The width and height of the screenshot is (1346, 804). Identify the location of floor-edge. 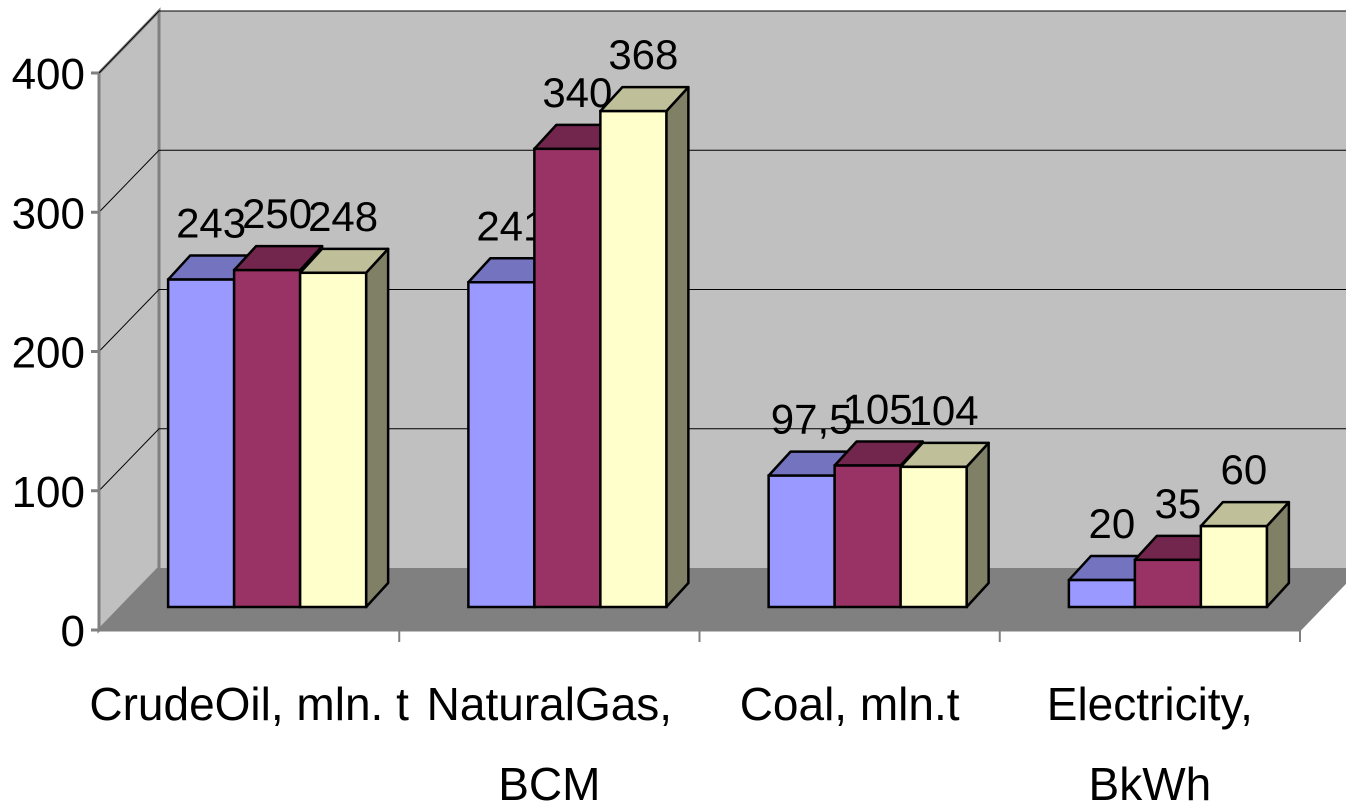
(1322, 606).